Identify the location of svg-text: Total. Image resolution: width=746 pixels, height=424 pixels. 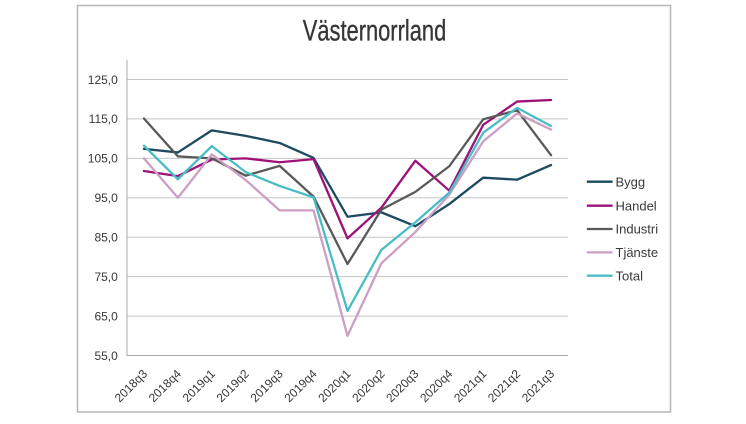
(630, 275).